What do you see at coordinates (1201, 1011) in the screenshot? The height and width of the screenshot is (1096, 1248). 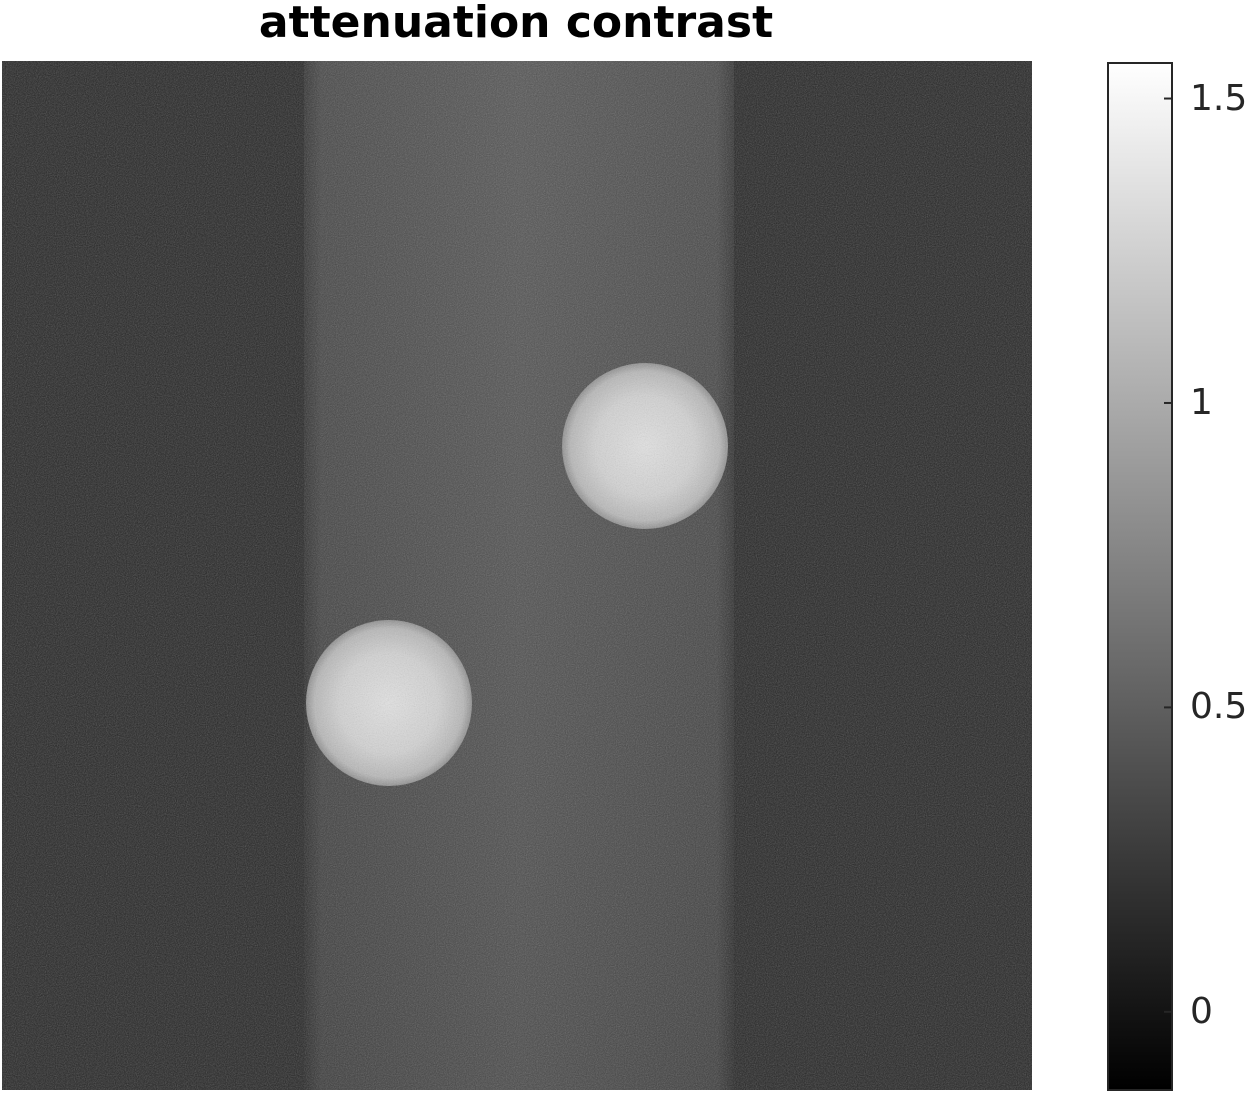 I see `colorbar-tick-label: 0` at bounding box center [1201, 1011].